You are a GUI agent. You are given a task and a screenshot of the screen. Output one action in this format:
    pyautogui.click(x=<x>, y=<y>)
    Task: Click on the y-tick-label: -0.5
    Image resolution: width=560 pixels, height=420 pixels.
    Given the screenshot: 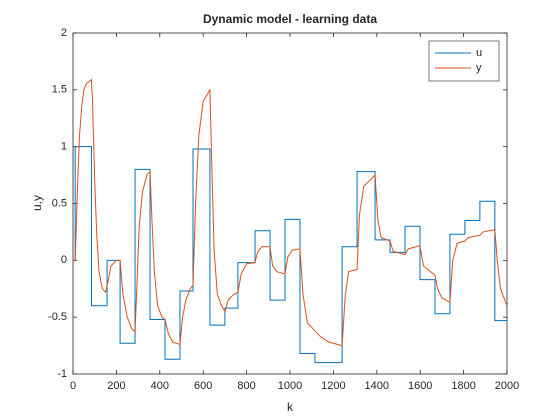 What is the action you would take?
    pyautogui.click(x=57, y=317)
    